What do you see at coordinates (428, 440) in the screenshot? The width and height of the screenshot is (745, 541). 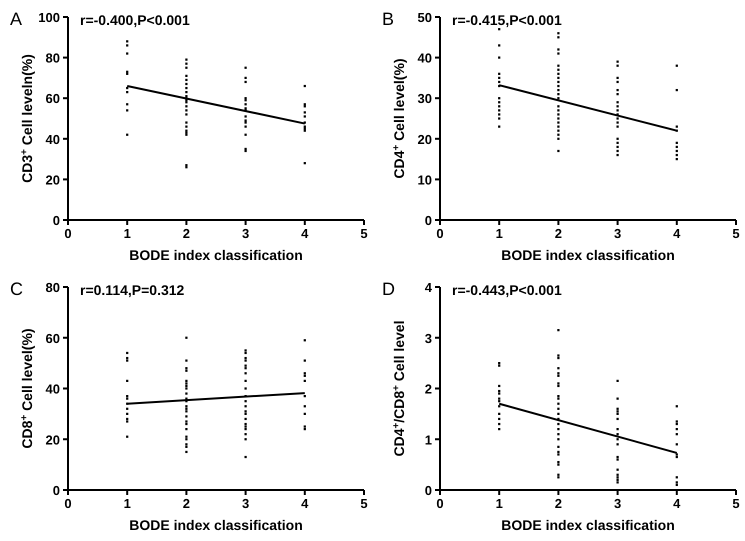 I see `y-tick-label: 1` at bounding box center [428, 440].